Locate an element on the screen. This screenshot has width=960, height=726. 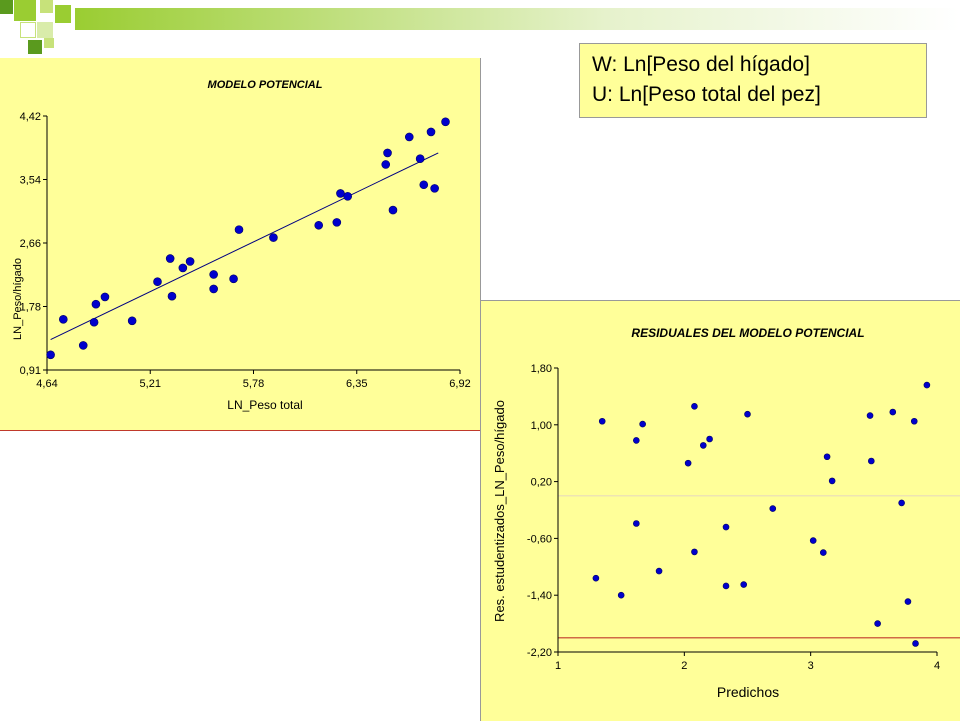
legend-line-u: U: Ln[Peso total del pez] is located at coordinates (706, 94).